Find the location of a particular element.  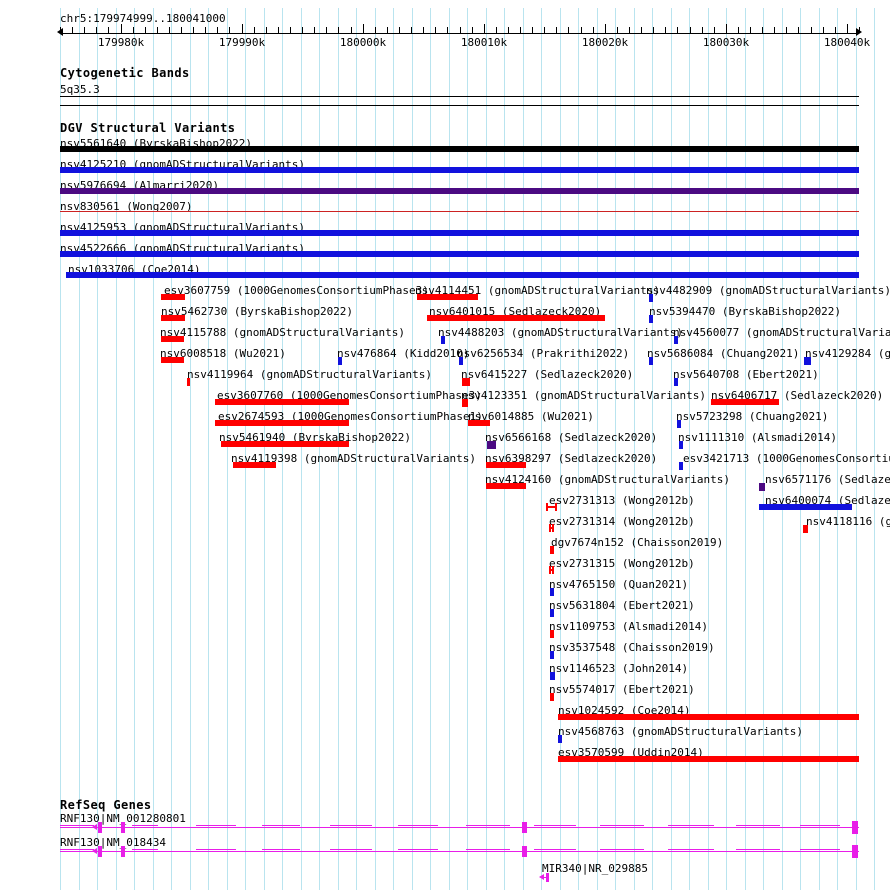

variant-label: nsv1109753 (Alsmadi2014) is located at coordinates (628, 626).